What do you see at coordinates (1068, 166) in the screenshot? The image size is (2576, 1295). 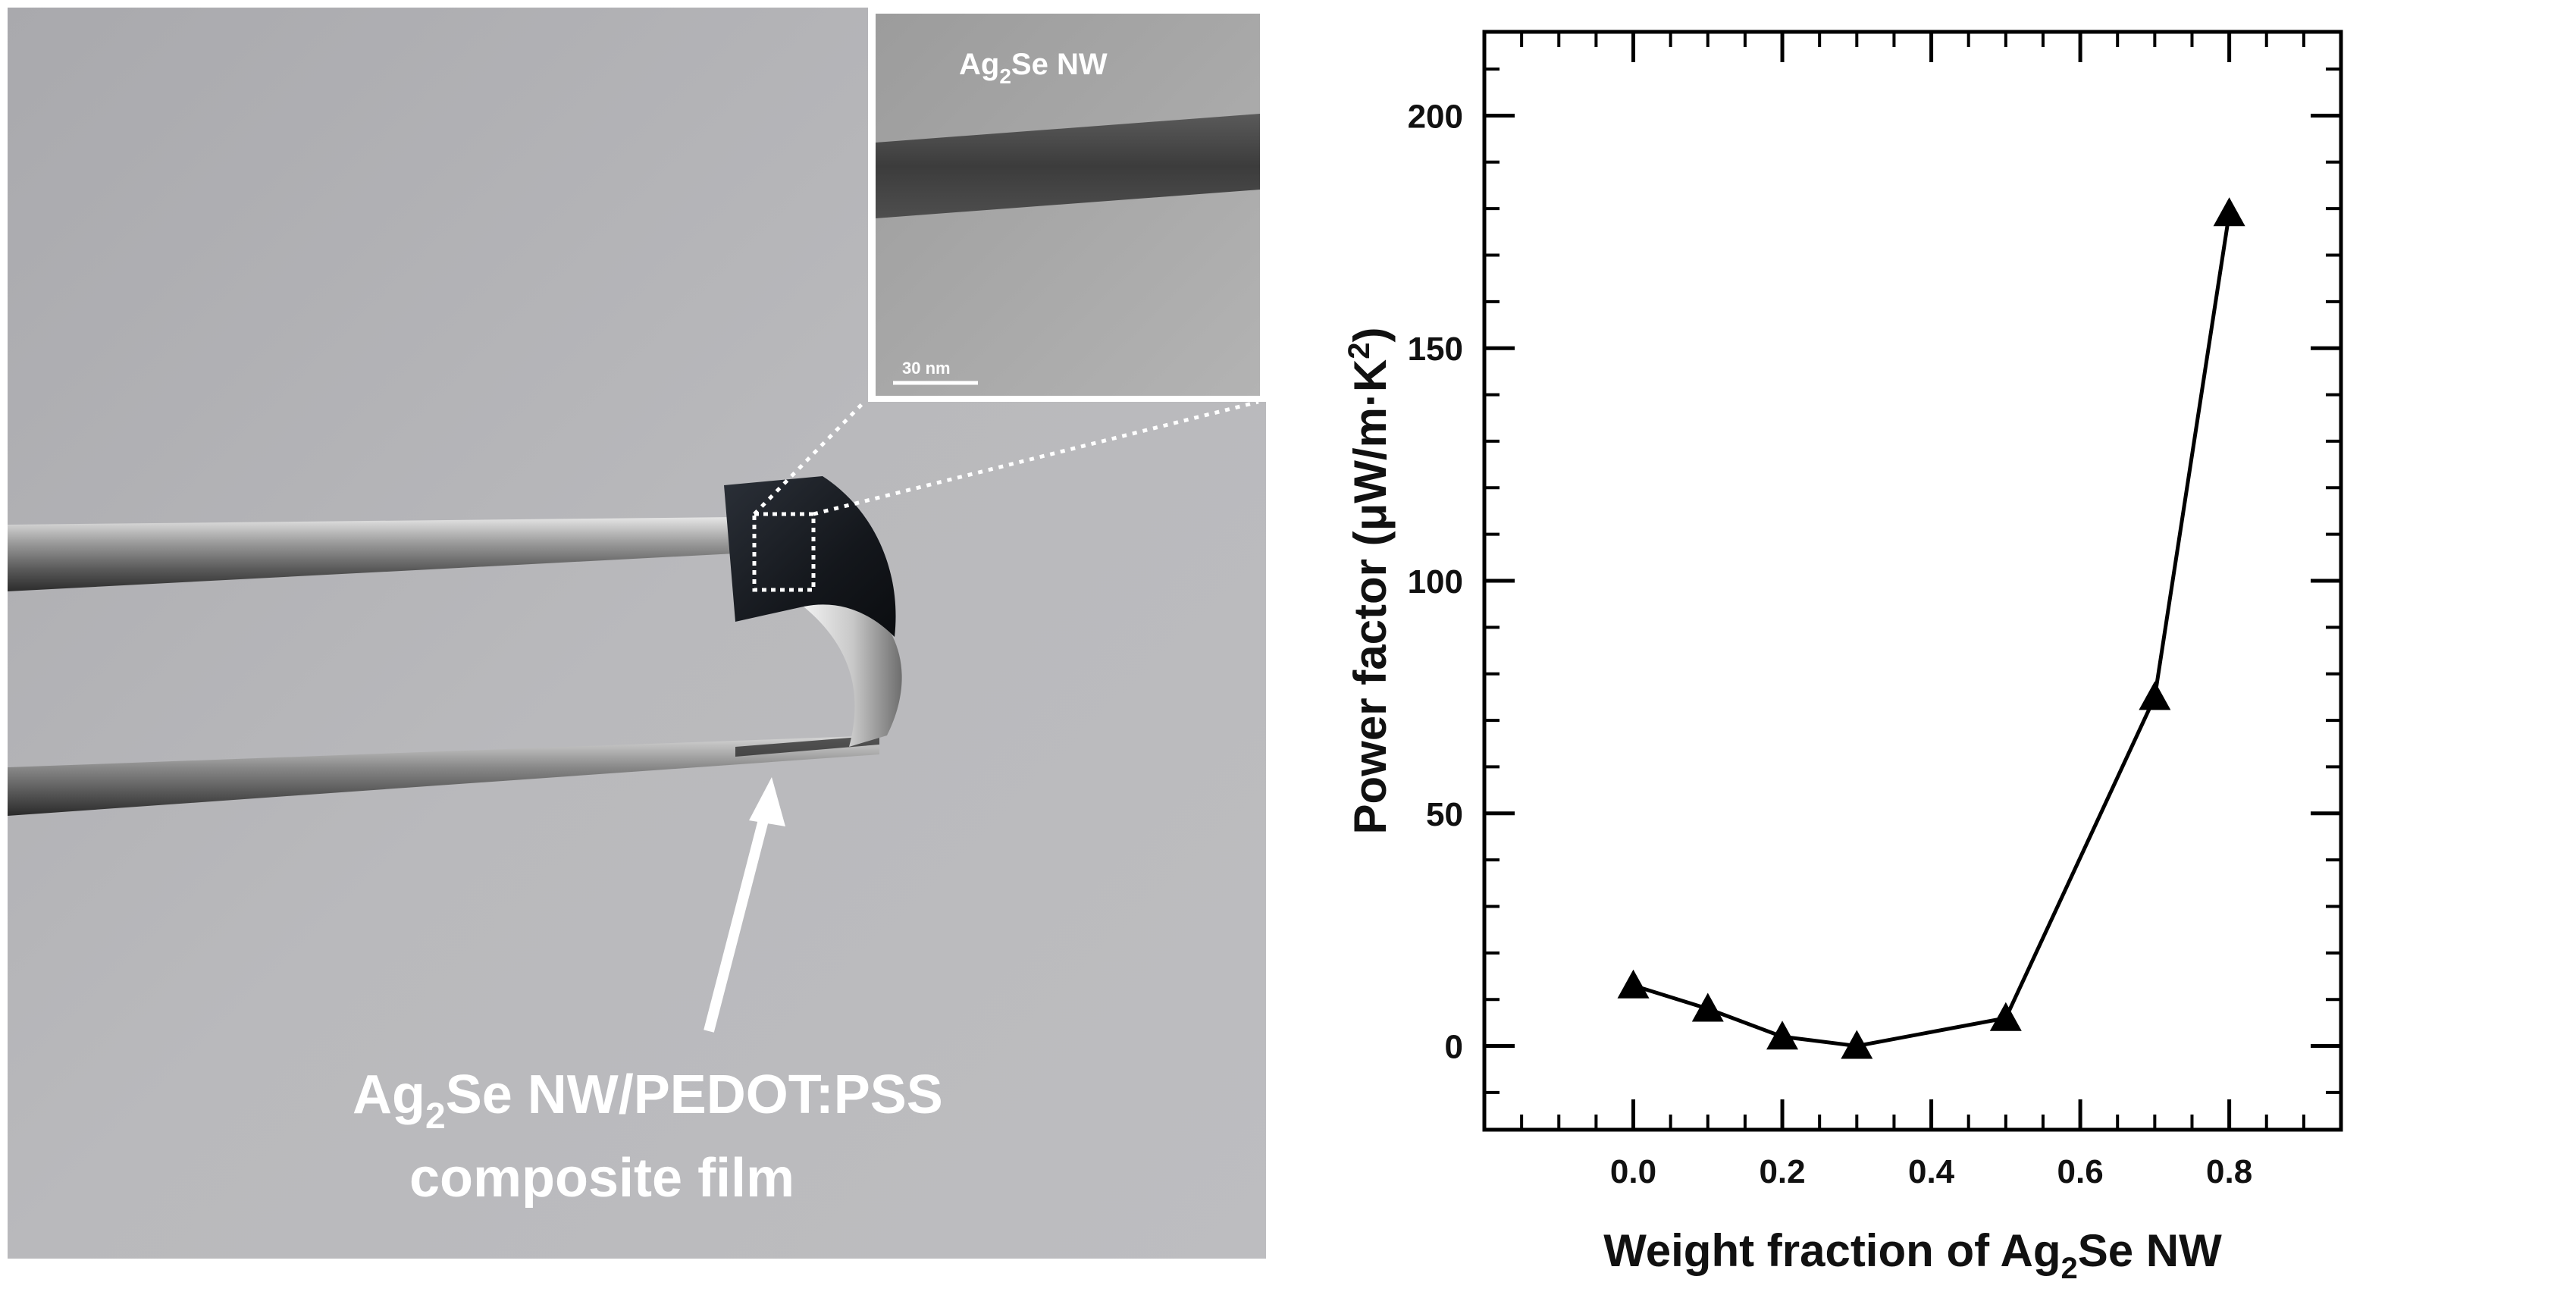 I see `nanowire` at bounding box center [1068, 166].